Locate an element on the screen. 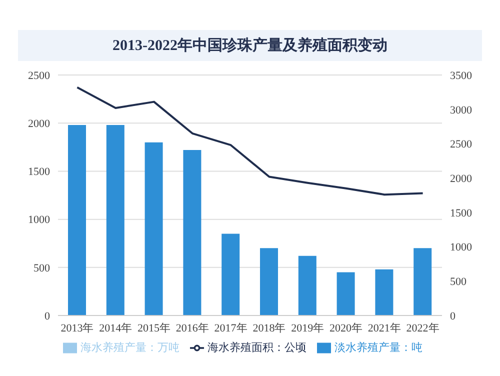  x-tick-label: 2020年 is located at coordinates (346, 328).